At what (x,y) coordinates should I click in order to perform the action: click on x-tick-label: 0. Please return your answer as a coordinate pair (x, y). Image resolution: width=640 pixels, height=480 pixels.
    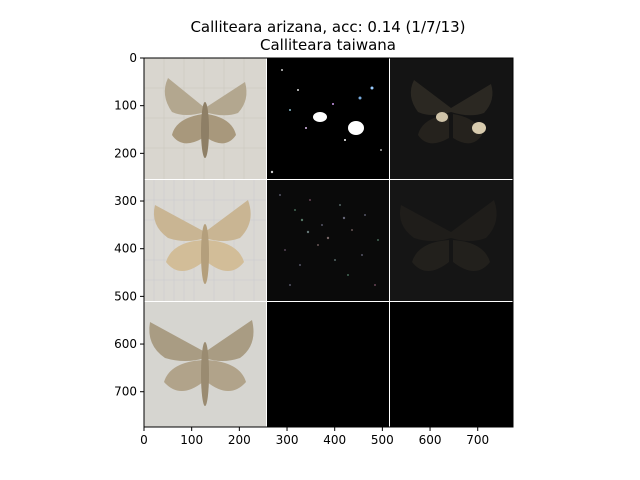
    Looking at the image, I should click on (144, 440).